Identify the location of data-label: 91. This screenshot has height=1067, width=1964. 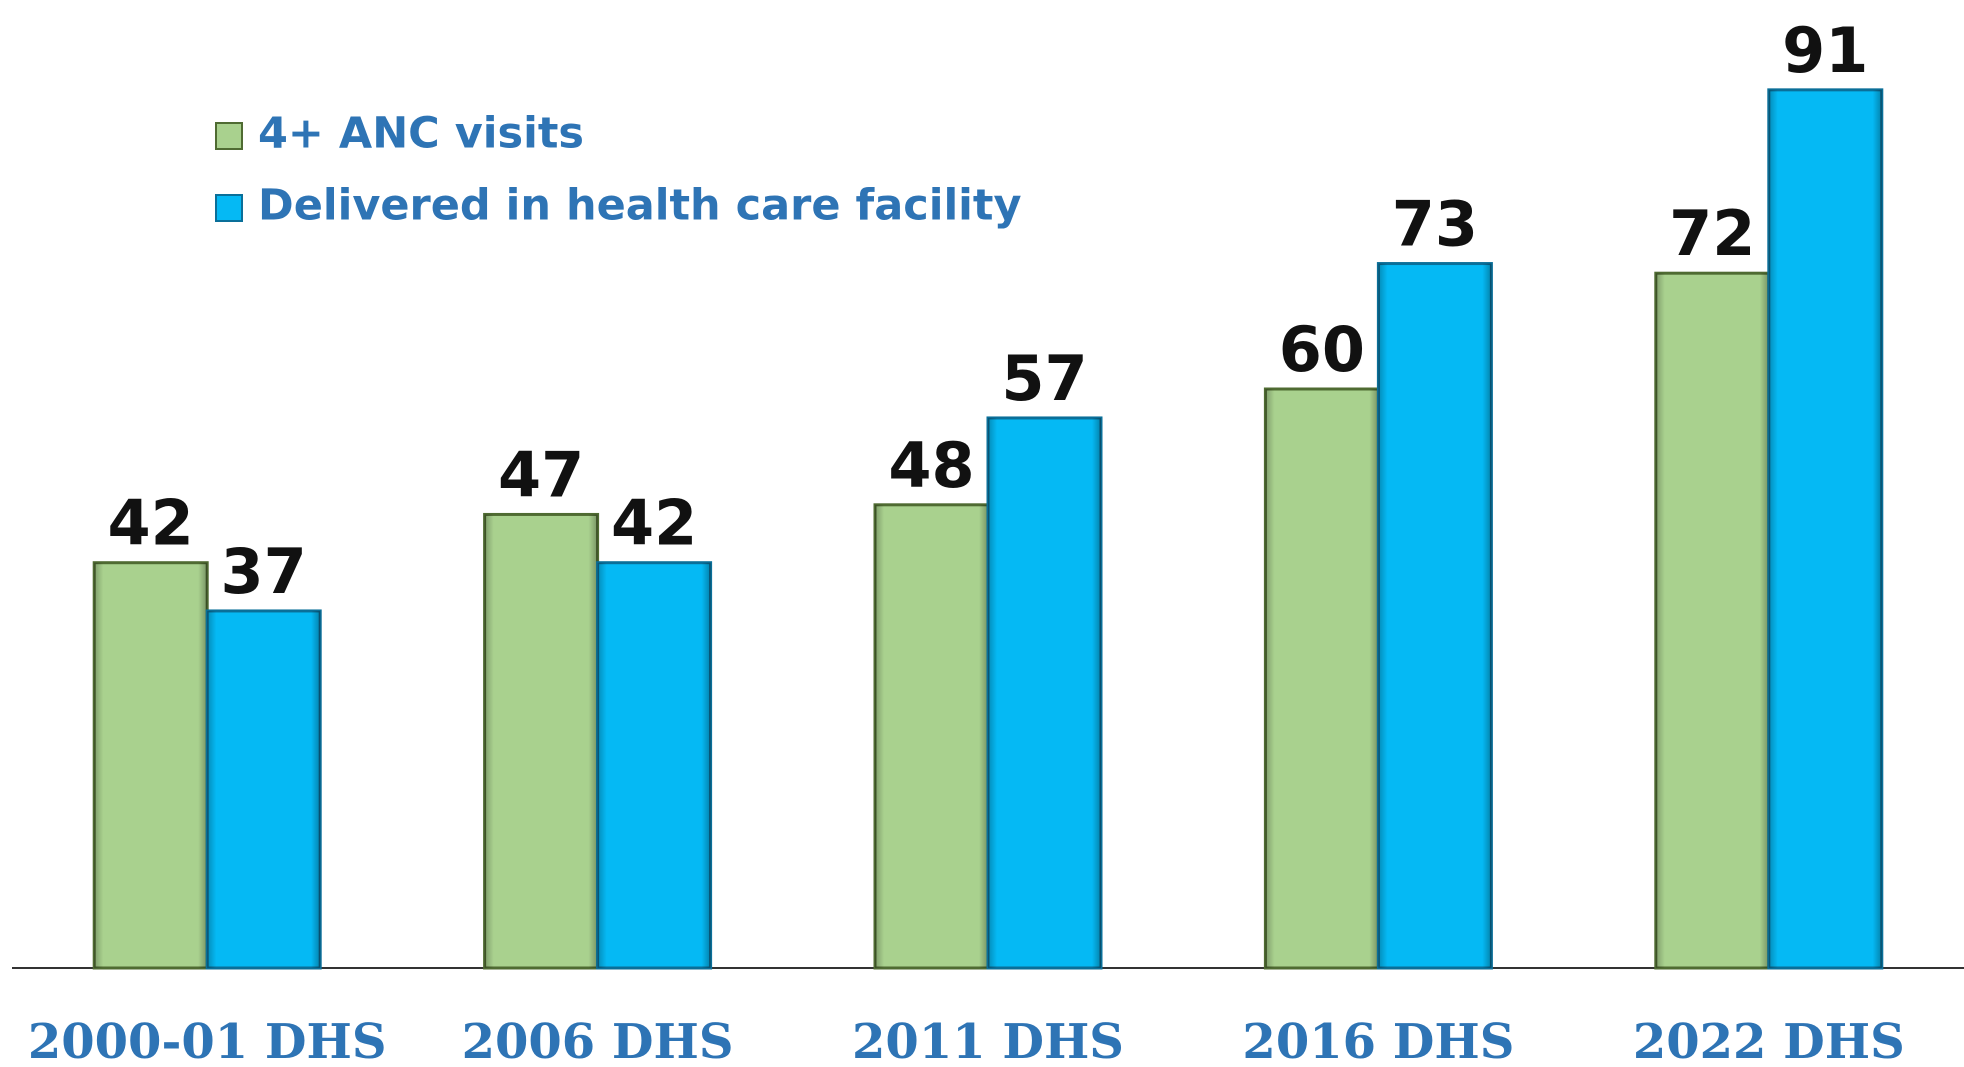
(1825, 50).